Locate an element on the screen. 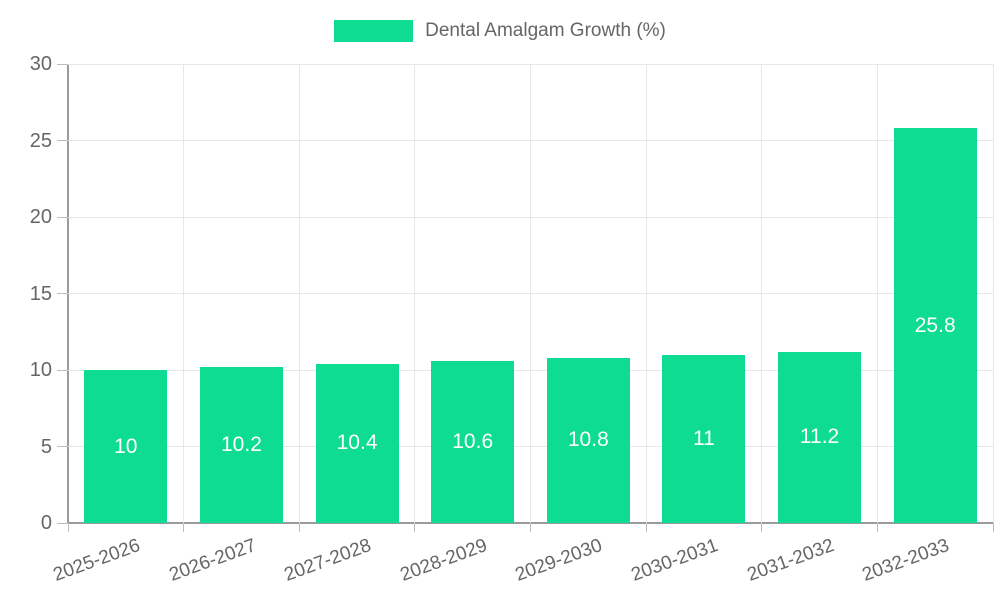 The height and width of the screenshot is (600, 1000). bar: 10.8 is located at coordinates (588, 440).